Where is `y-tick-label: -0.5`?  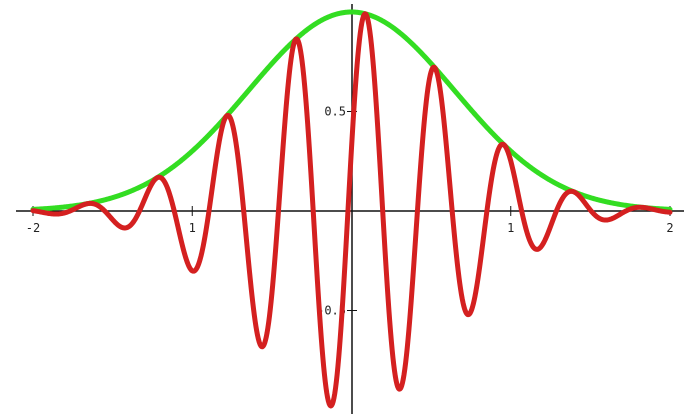 y-tick-label: -0.5 is located at coordinates (331, 311).